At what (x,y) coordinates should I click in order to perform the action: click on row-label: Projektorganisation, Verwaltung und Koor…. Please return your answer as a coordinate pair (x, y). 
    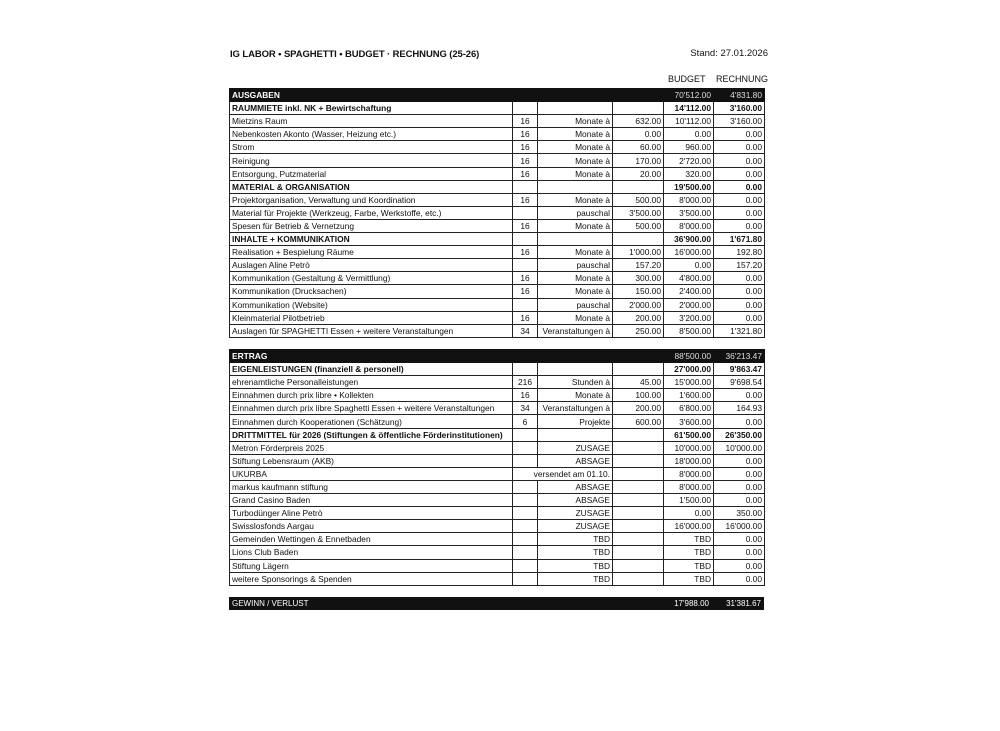
    Looking at the image, I should click on (371, 199).